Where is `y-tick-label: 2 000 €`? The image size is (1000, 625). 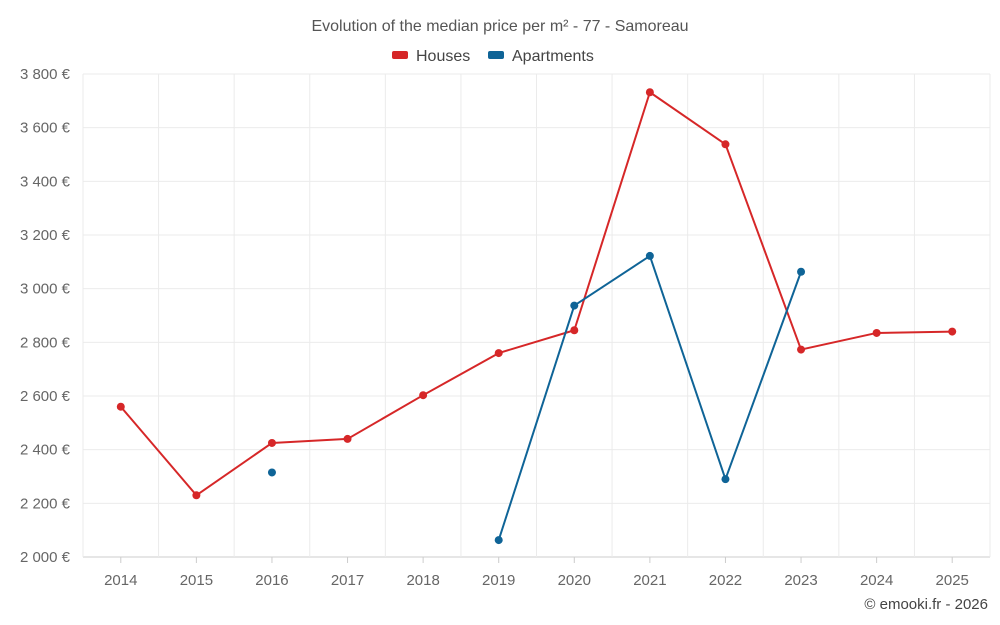 y-tick-label: 2 000 € is located at coordinates (45, 557).